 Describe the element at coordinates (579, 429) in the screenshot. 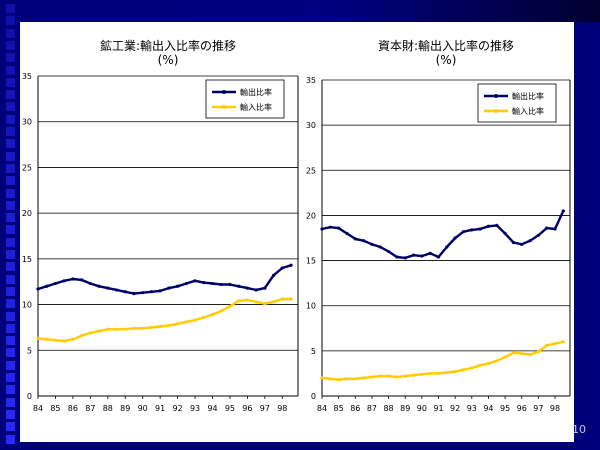

I see `page-number: 10` at that location.